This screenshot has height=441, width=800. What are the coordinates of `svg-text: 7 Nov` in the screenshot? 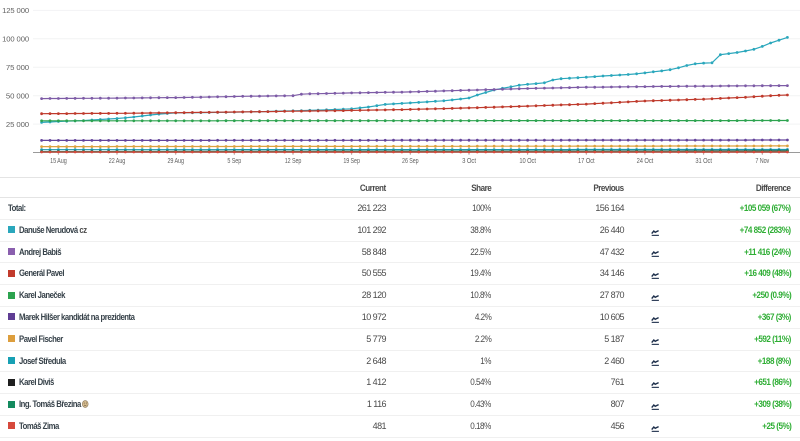 It's located at (762, 160).